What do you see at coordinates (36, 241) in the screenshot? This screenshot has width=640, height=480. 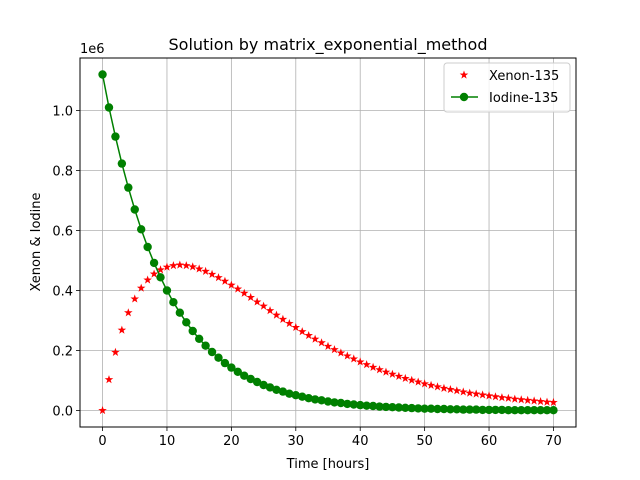 I see `y-axis-label: Xenon & Iodine` at bounding box center [36, 241].